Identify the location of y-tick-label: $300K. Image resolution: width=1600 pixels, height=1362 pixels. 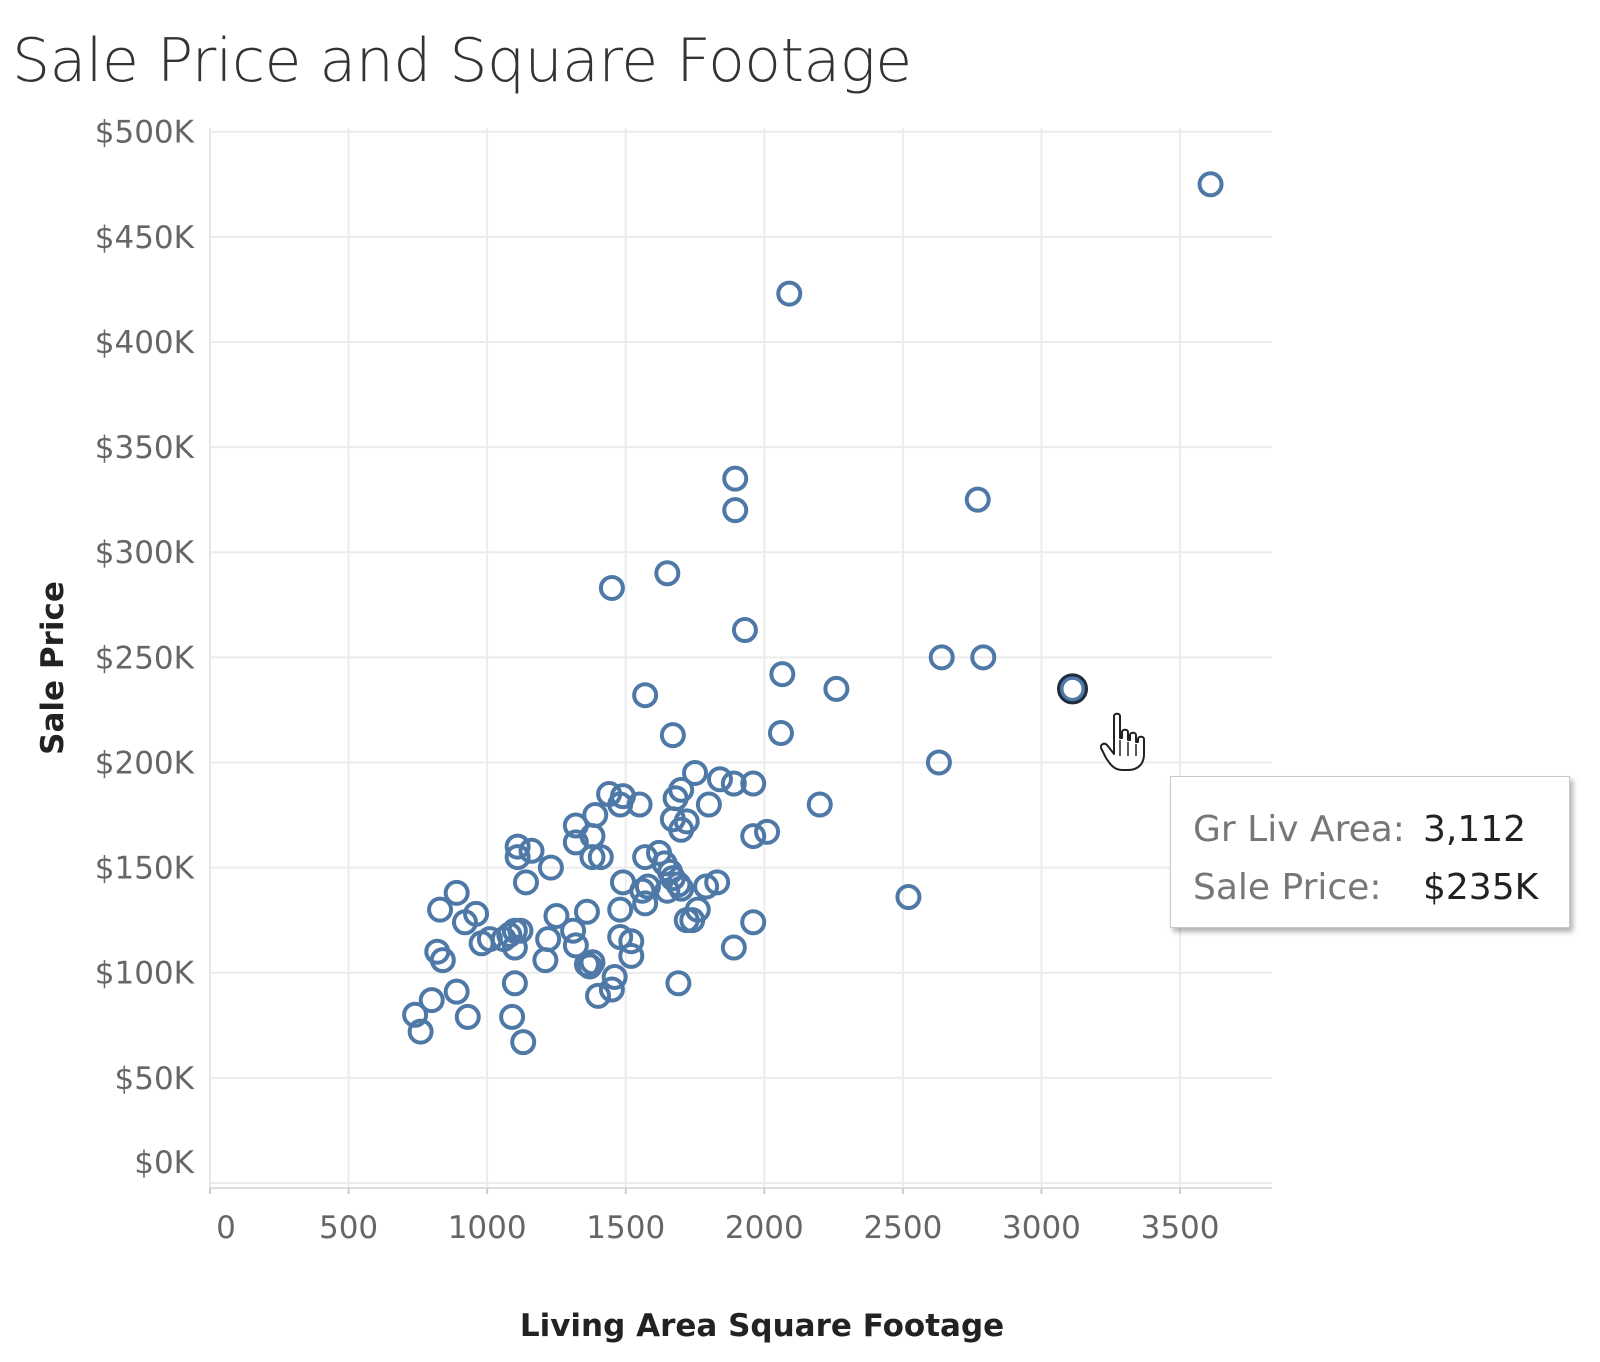
(145, 553).